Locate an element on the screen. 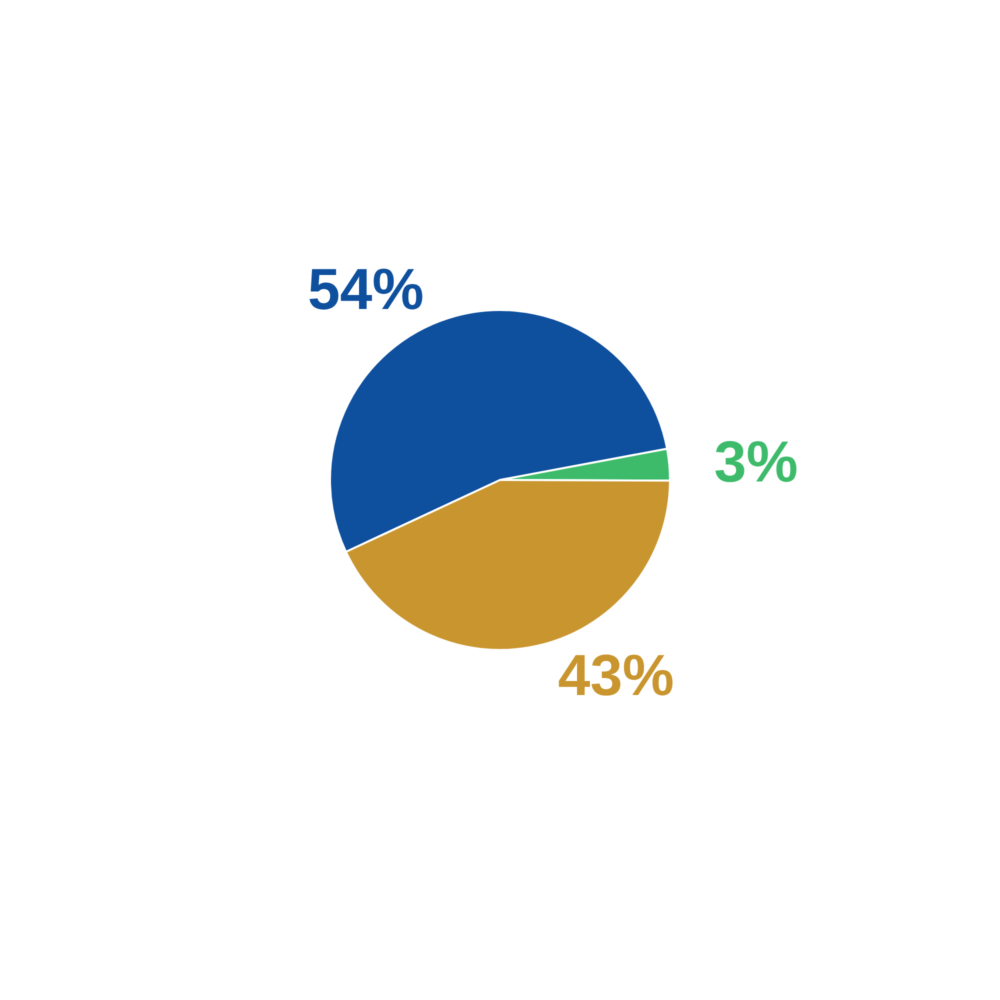 This screenshot has width=1000, height=1000. data-label: 3% is located at coordinates (756, 461).